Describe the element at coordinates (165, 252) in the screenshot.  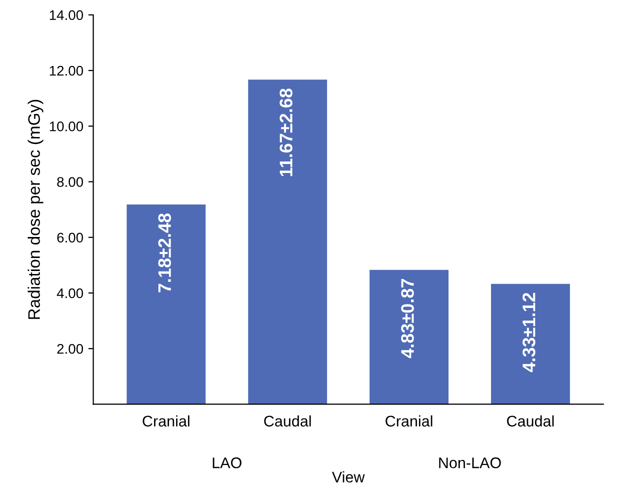
I see `data-label: 7.18±2.48` at that location.